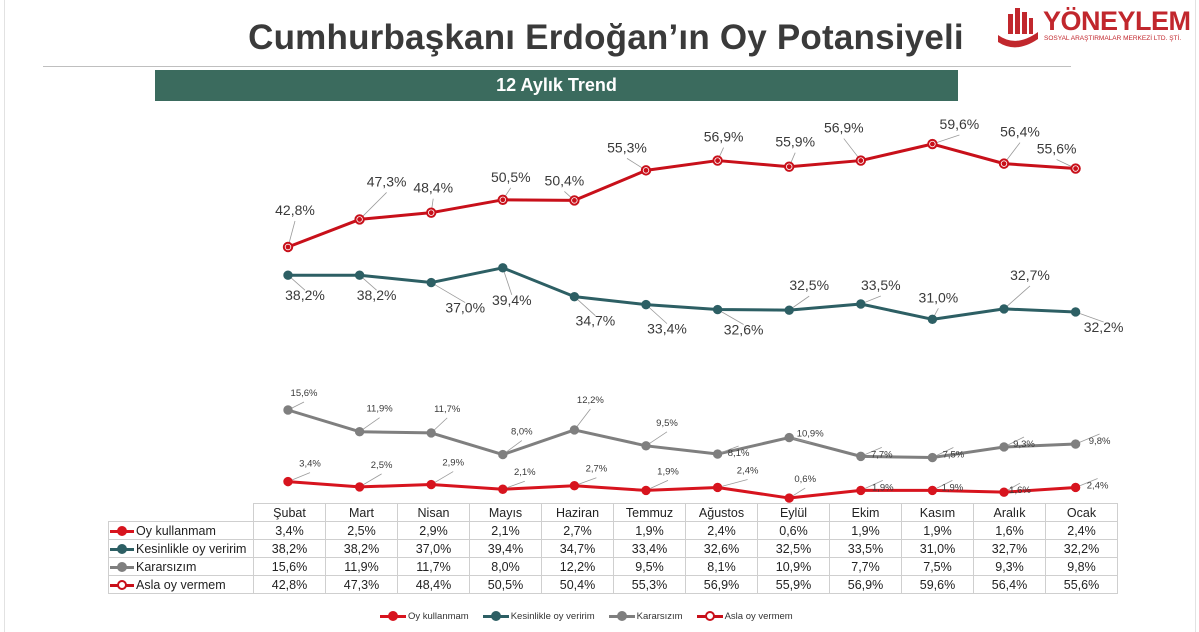 The height and width of the screenshot is (632, 1199). I want to click on table-cell: 55,6%, so click(1081, 584).